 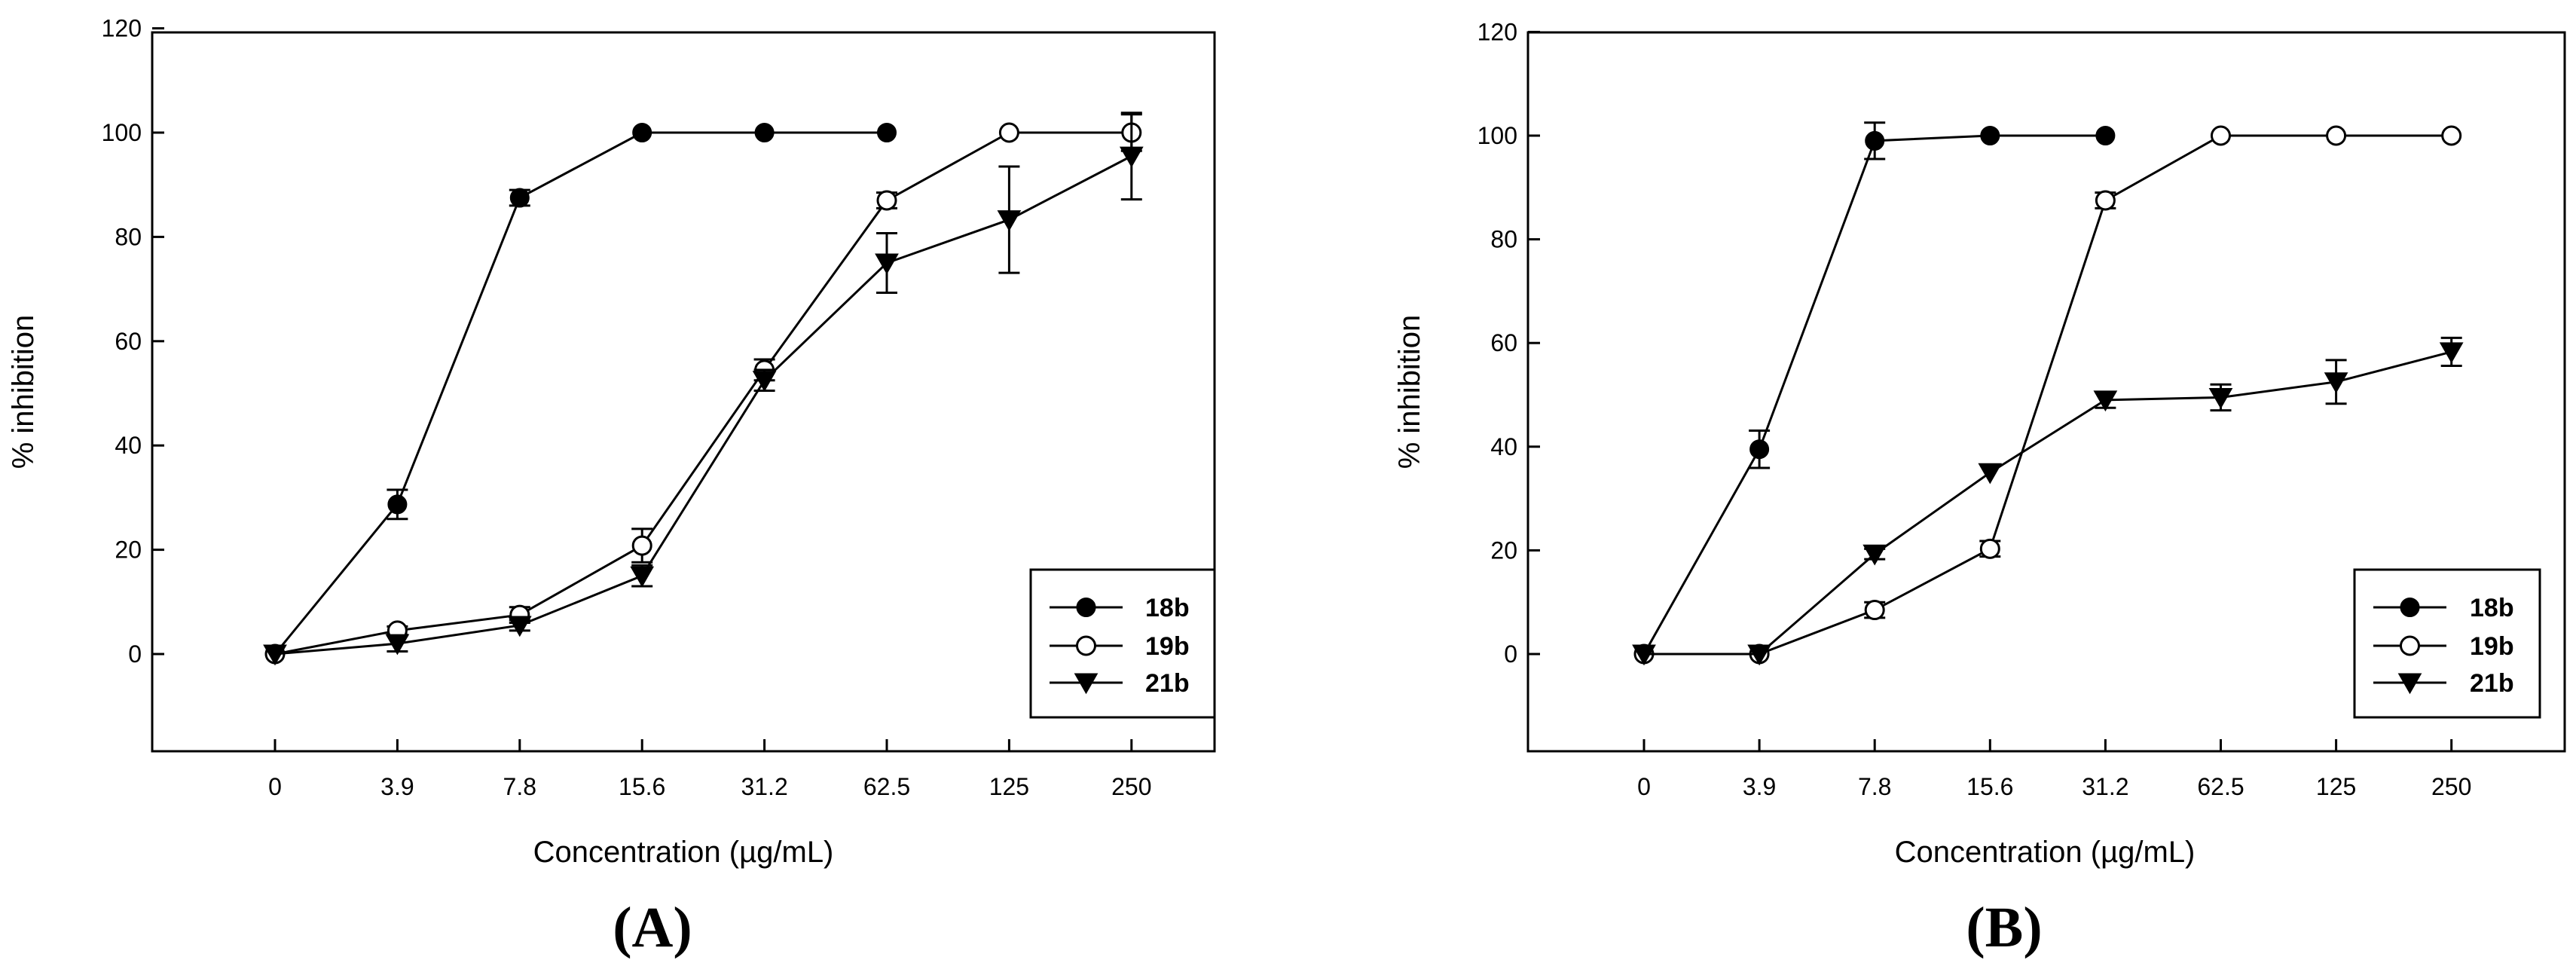 What do you see at coordinates (1510, 654) in the screenshot?
I see `y-tick-label: 0` at bounding box center [1510, 654].